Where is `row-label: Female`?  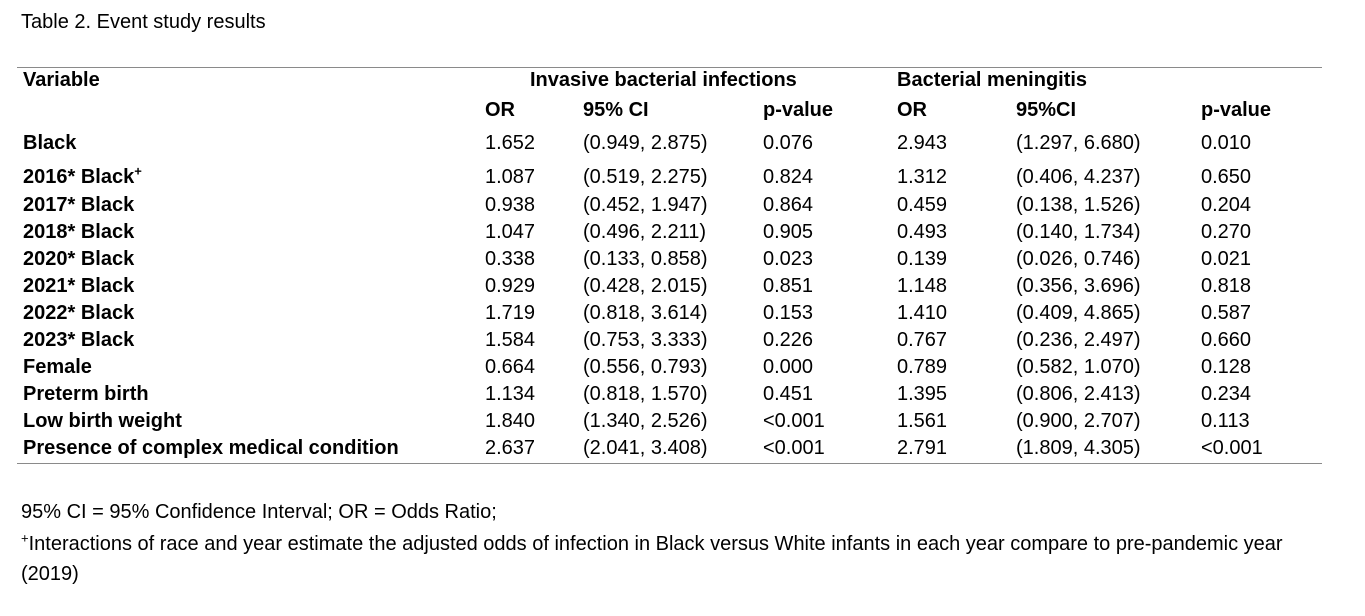 row-label: Female is located at coordinates (57, 367).